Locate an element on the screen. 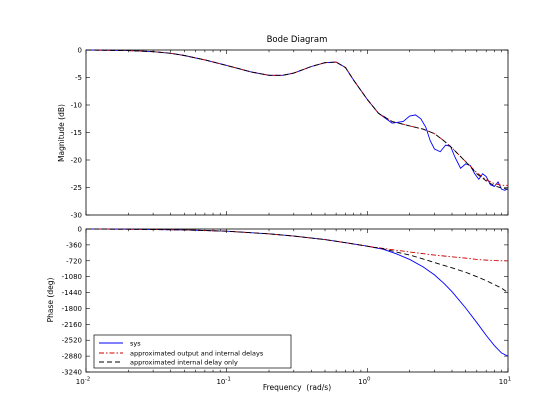  legend-label-output-internal: approximated output and internal delays is located at coordinates (197, 354).